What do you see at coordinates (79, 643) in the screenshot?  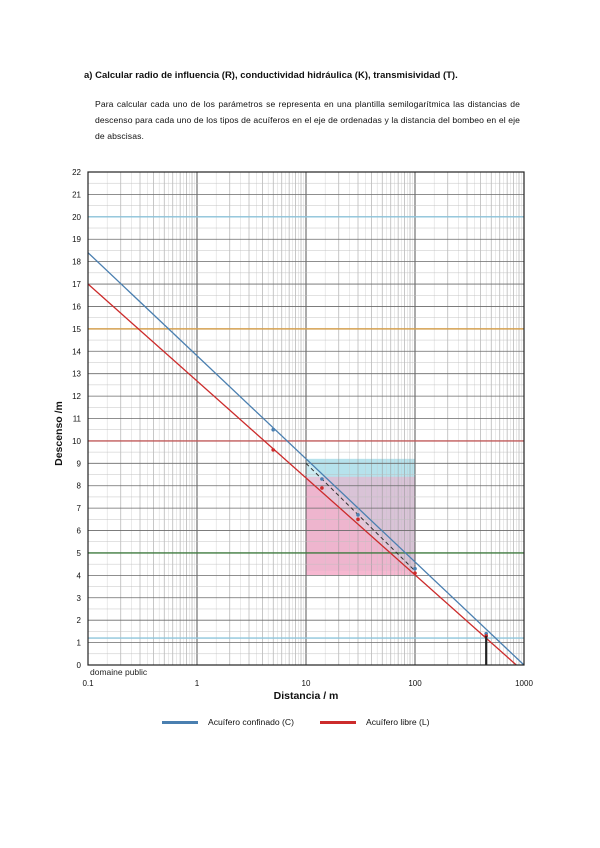 I see `y-tick-label: 1` at bounding box center [79, 643].